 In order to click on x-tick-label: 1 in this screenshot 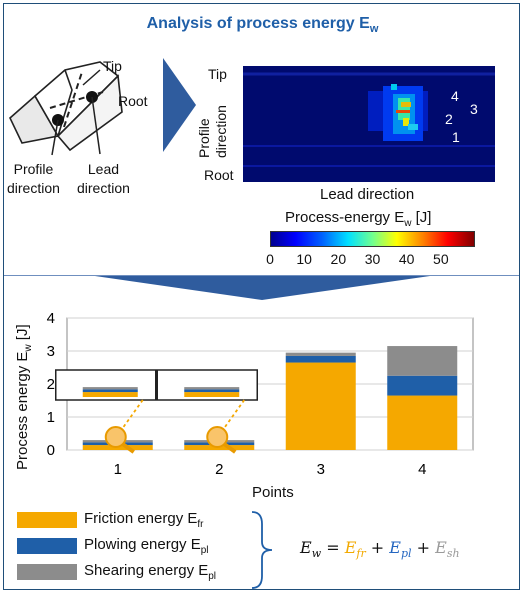, I will do `click(118, 469)`.